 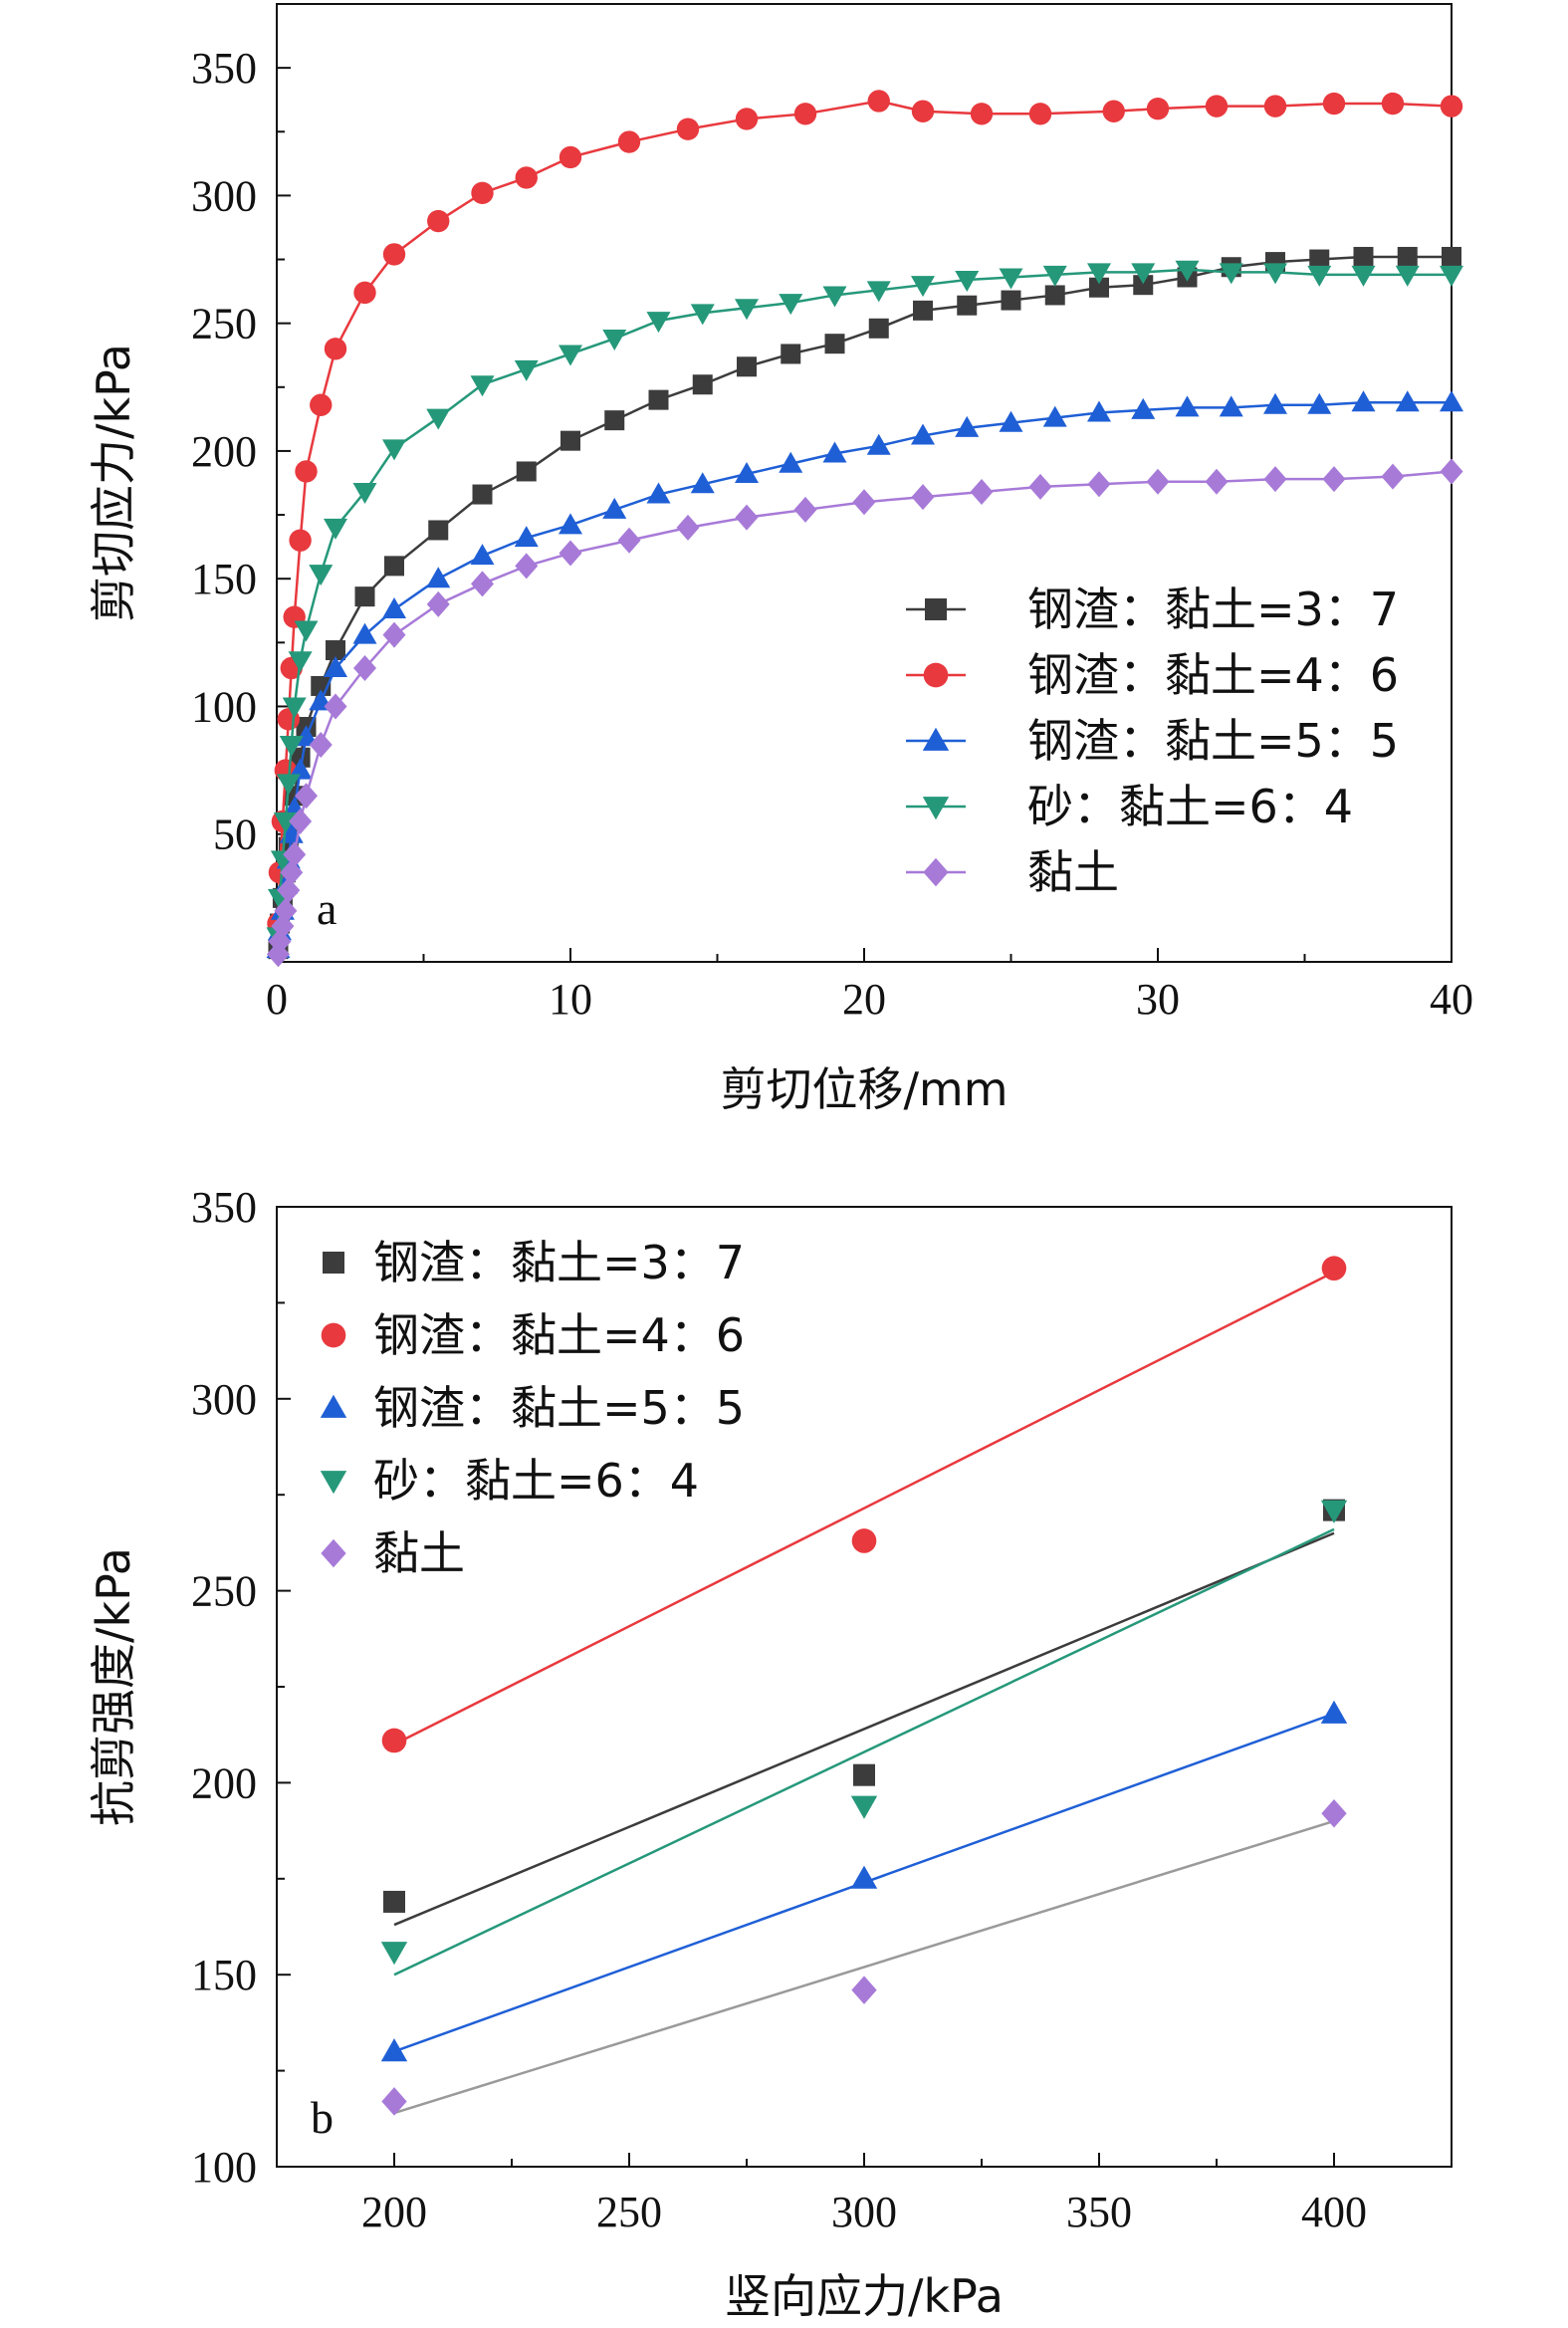 I want to click on x-tick-label: 0, so click(x=277, y=999).